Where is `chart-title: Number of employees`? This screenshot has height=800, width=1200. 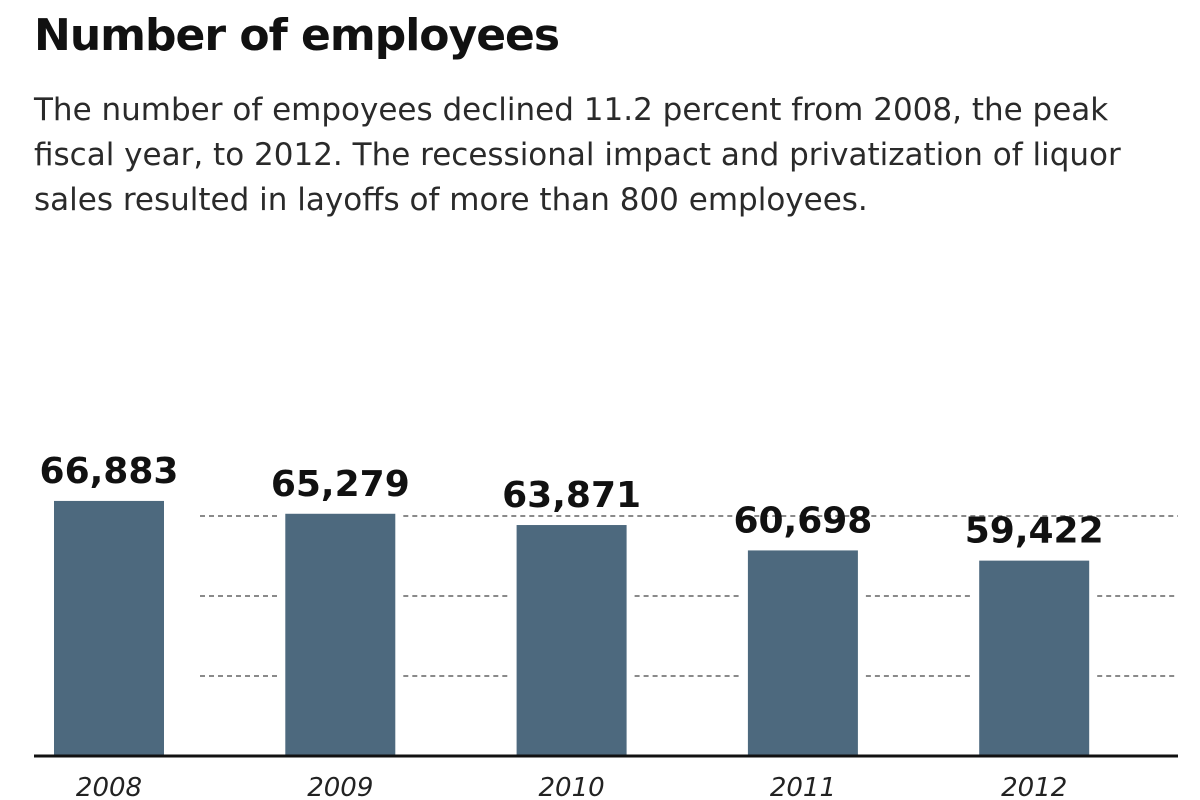 chart-title: Number of employees is located at coordinates (297, 35).